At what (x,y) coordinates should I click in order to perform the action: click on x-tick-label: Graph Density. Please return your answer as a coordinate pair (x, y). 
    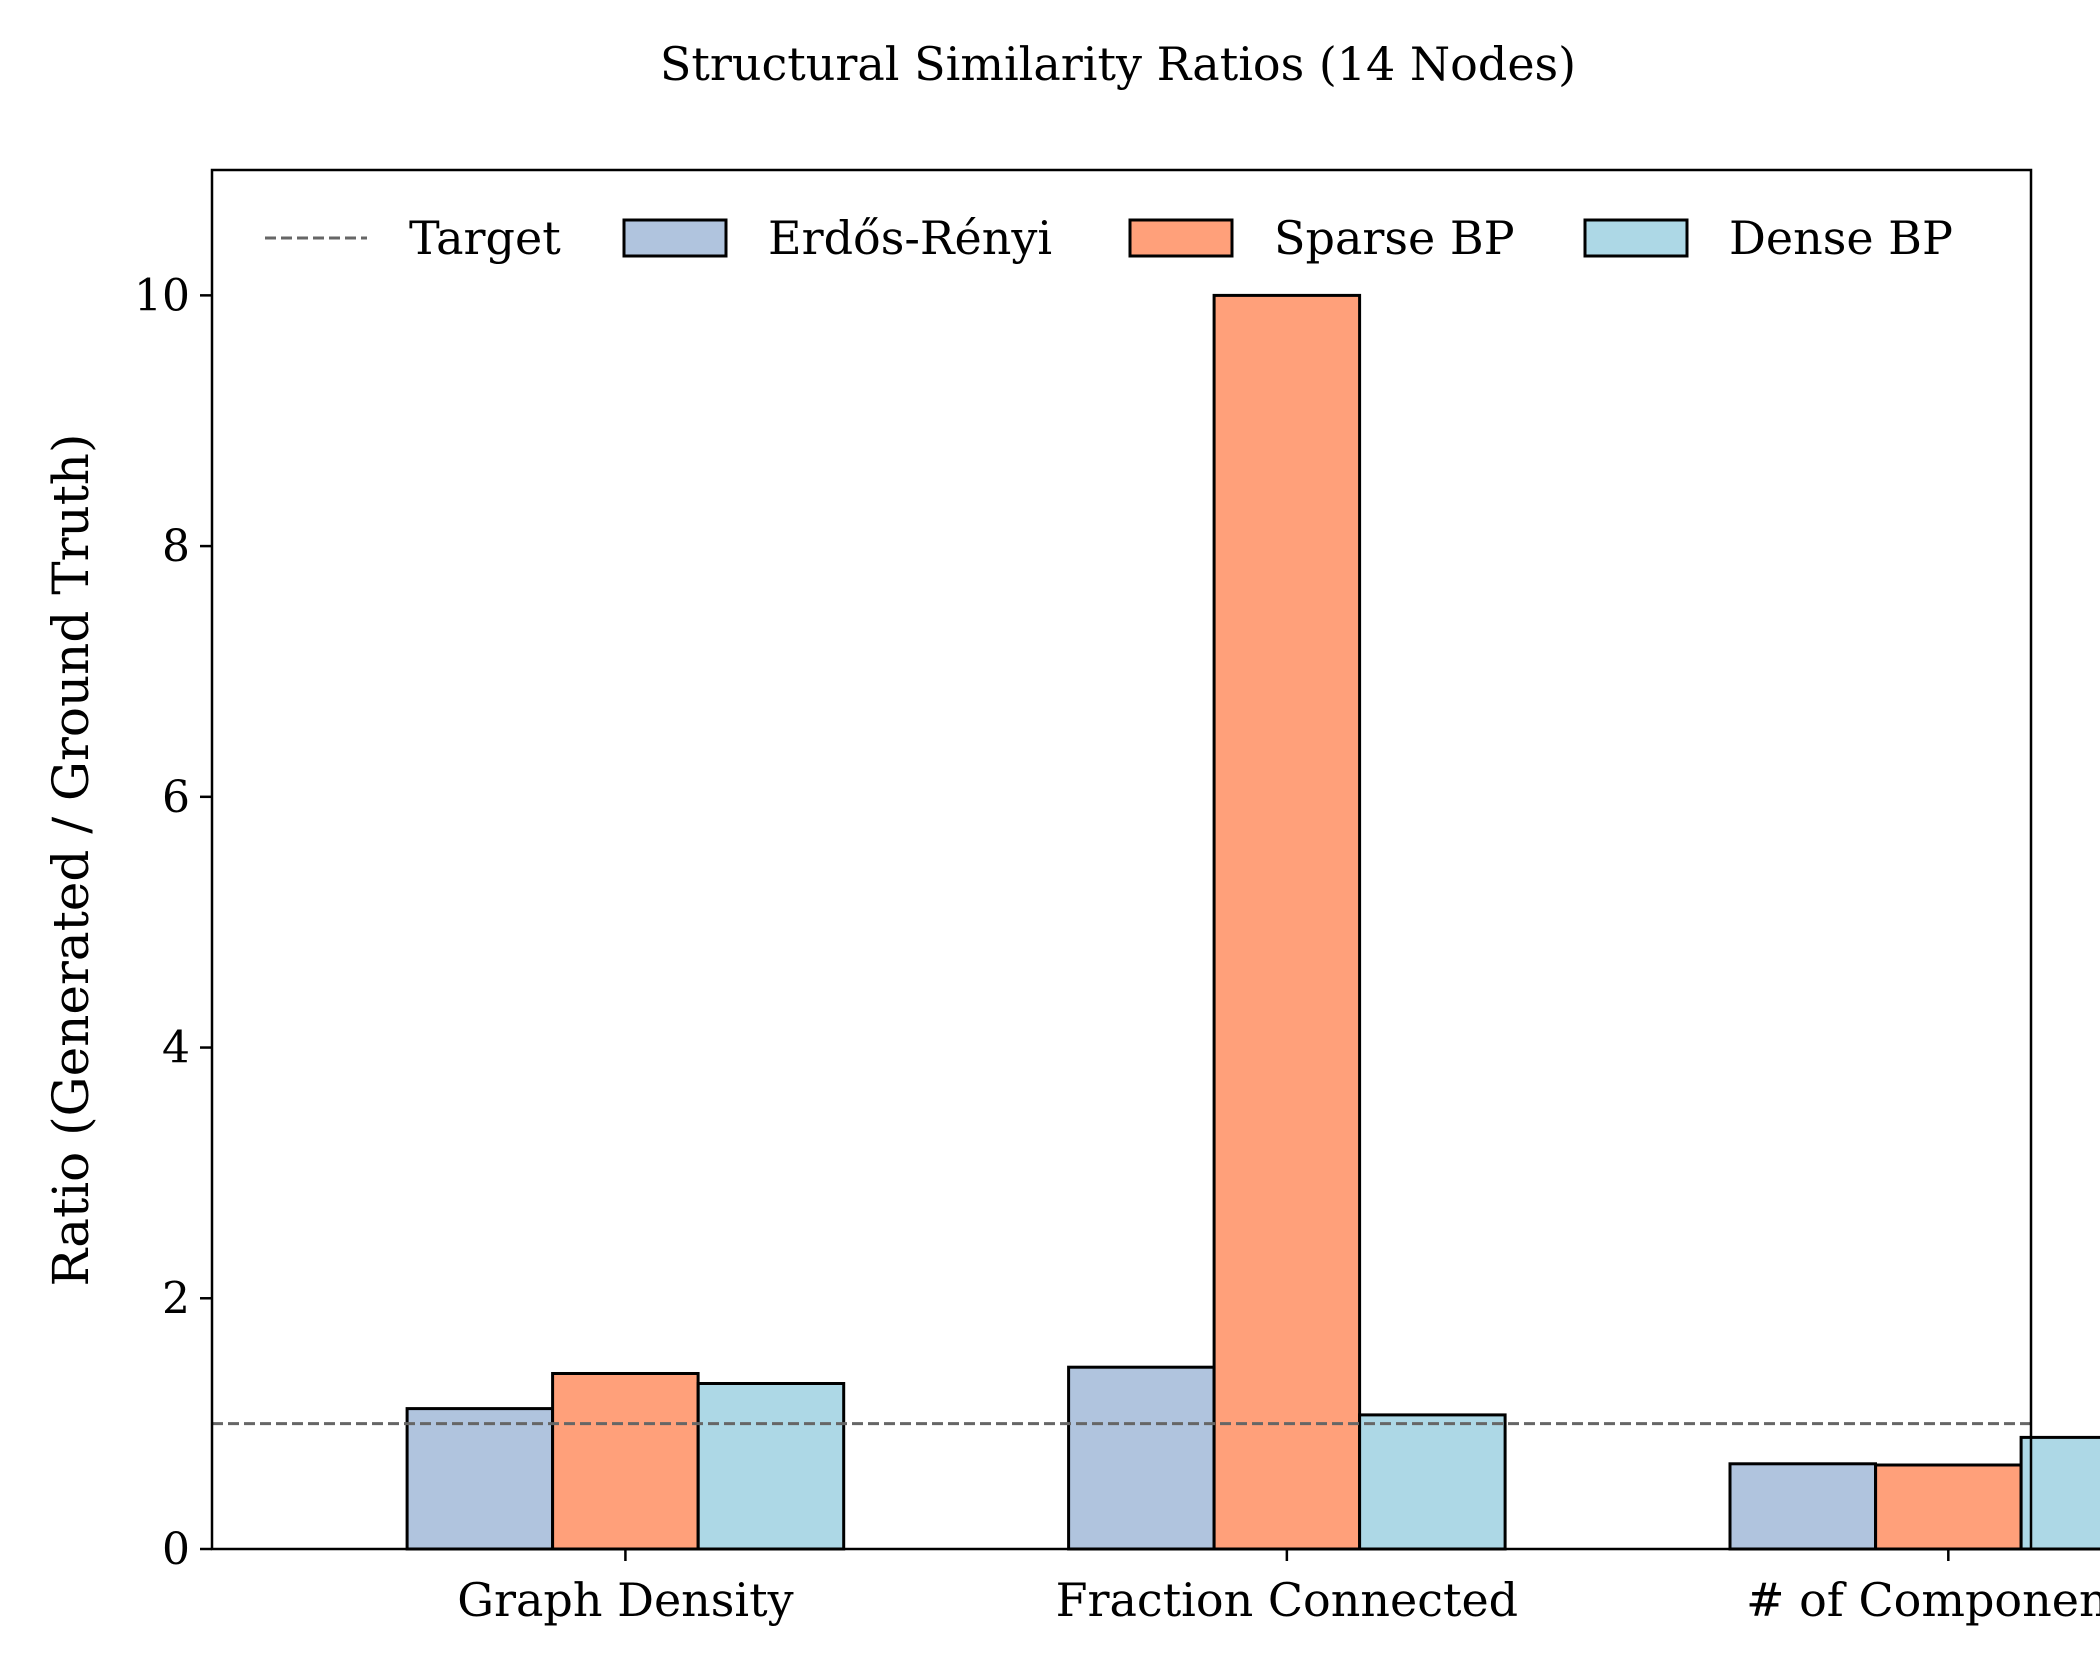
    Looking at the image, I should click on (625, 1600).